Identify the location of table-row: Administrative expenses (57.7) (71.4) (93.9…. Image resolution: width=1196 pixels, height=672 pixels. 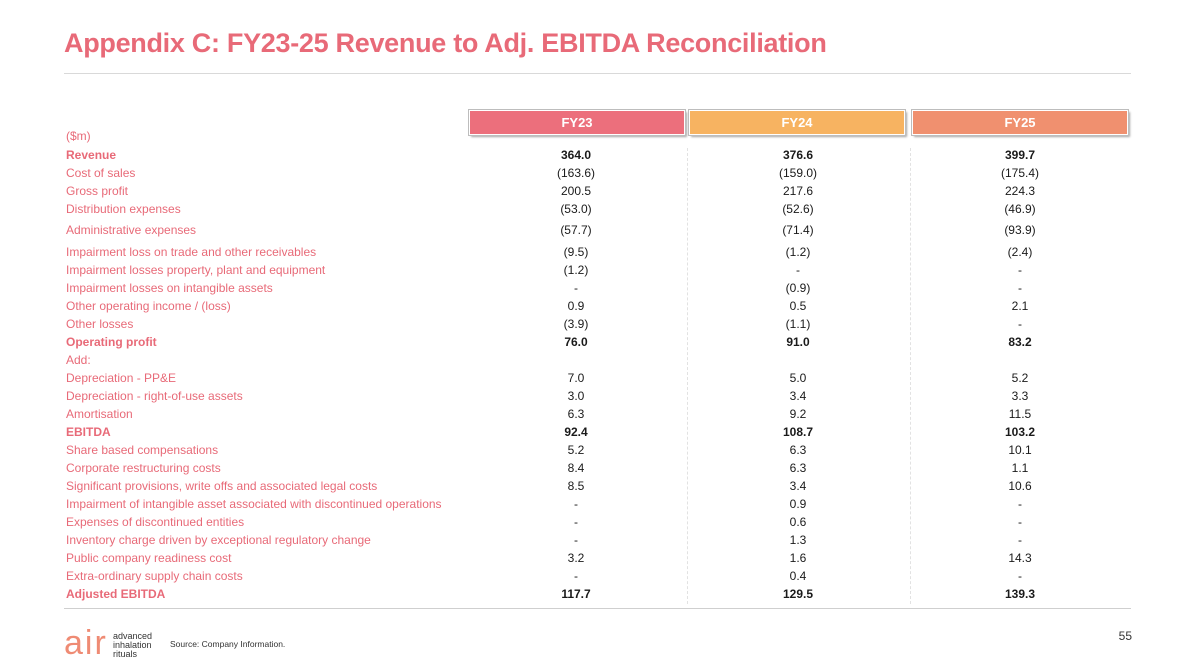
(598, 230).